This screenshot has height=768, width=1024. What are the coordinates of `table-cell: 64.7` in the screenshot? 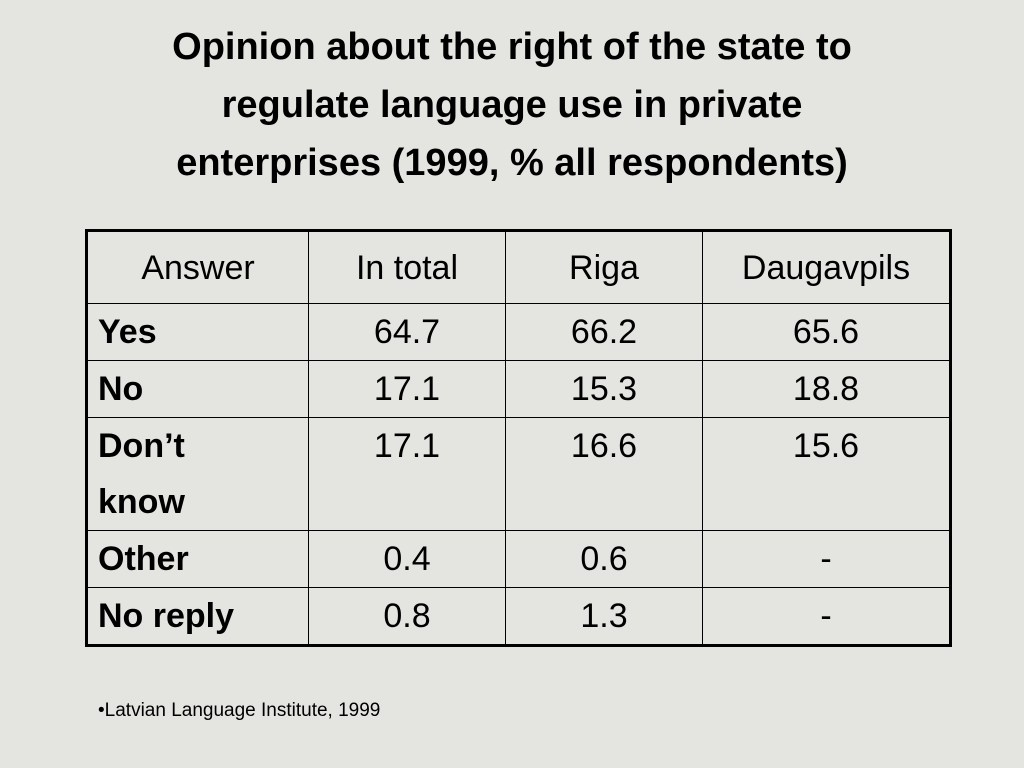 It's located at (407, 332).